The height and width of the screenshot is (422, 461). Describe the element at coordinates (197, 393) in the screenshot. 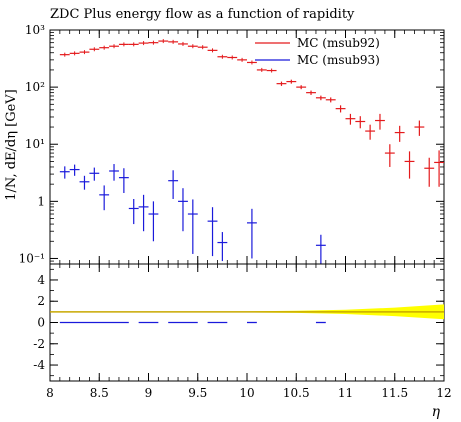

I see `x-tick-label: 9.5` at that location.